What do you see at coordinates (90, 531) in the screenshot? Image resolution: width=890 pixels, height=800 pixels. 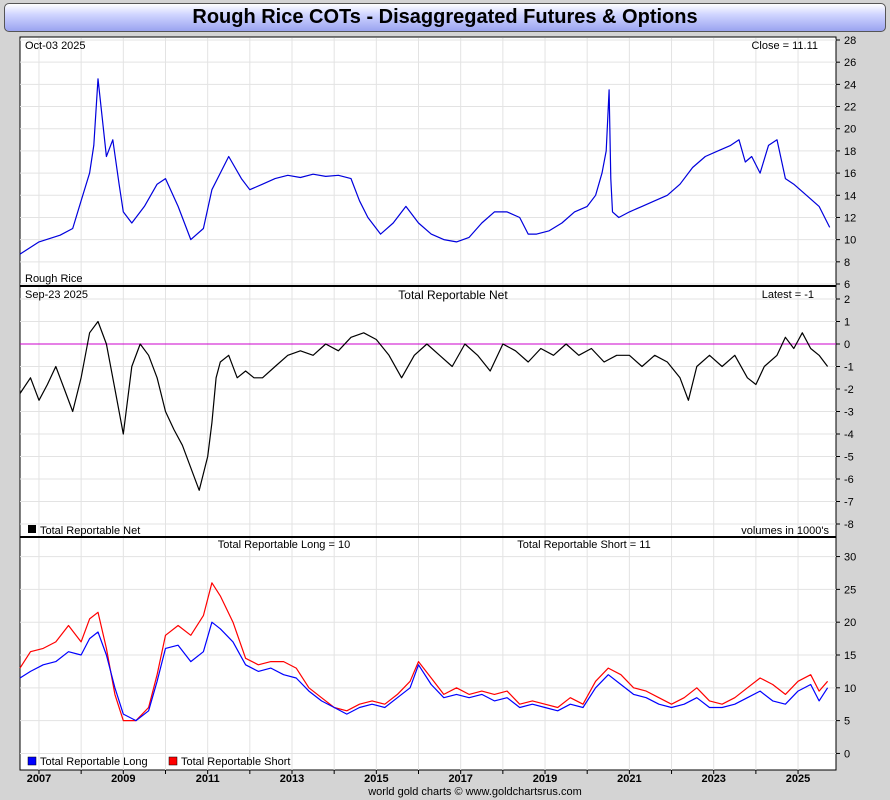 I see `net-legend-label: Total Reportable Net` at bounding box center [90, 531].